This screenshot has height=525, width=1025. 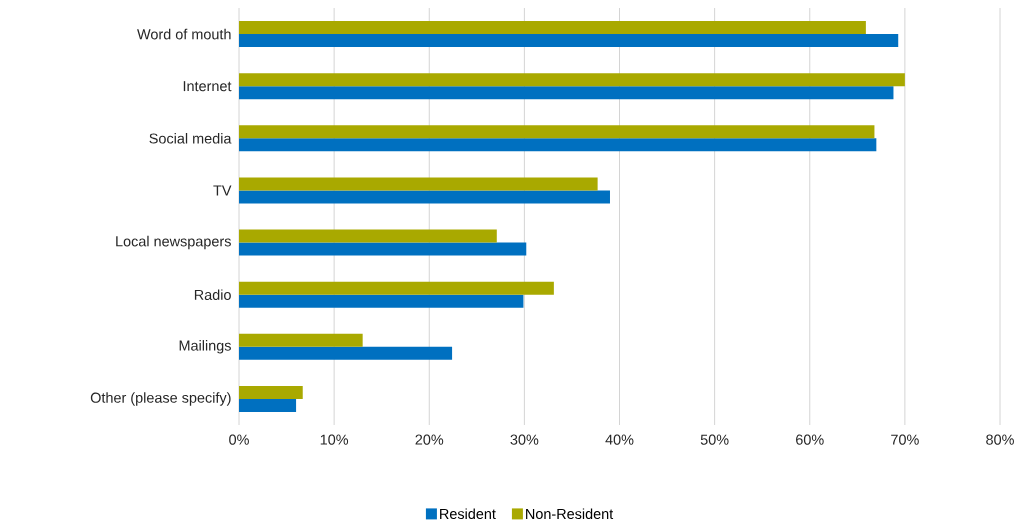 What do you see at coordinates (190, 138) in the screenshot?
I see `y-tick-label: Social media` at bounding box center [190, 138].